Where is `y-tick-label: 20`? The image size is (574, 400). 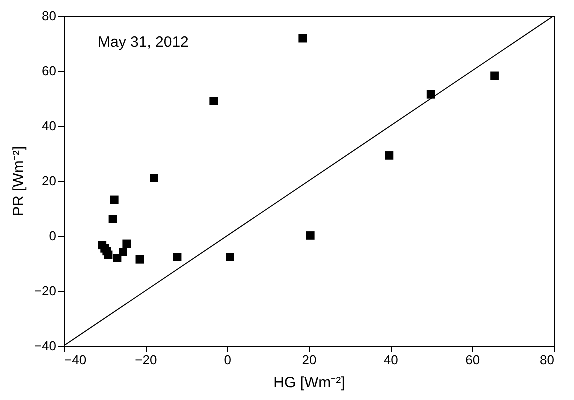 y-tick-label: 20 is located at coordinates (49, 181).